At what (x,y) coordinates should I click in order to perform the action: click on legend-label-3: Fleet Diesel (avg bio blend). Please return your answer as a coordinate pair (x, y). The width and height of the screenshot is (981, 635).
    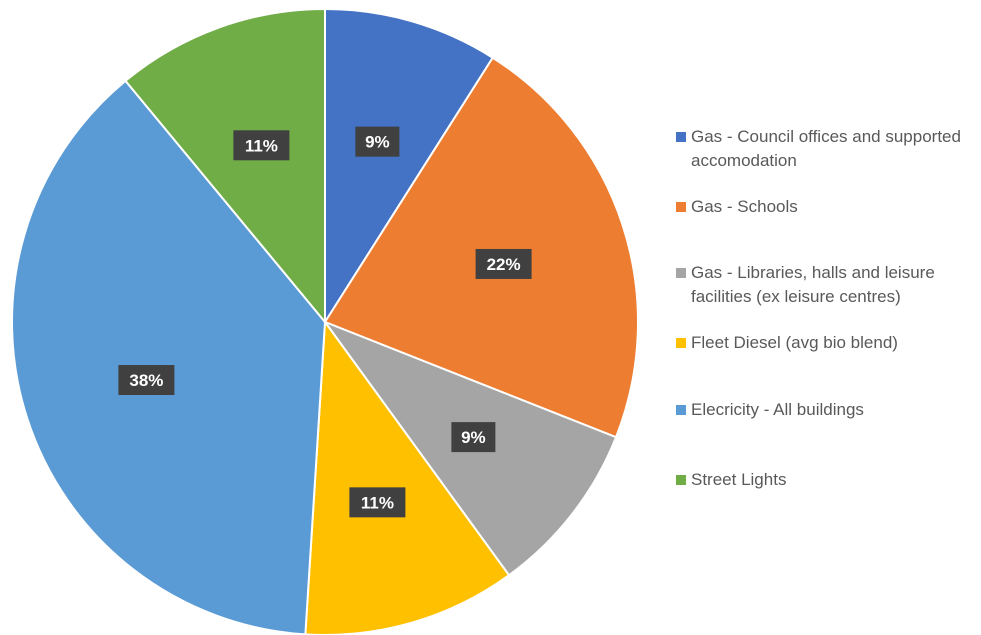
    Looking at the image, I should click on (794, 342).